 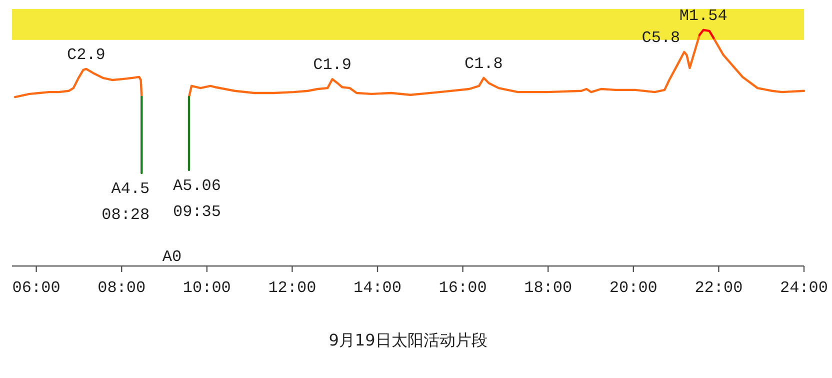 What do you see at coordinates (197, 211) in the screenshot?
I see `annotation: 09:35` at bounding box center [197, 211].